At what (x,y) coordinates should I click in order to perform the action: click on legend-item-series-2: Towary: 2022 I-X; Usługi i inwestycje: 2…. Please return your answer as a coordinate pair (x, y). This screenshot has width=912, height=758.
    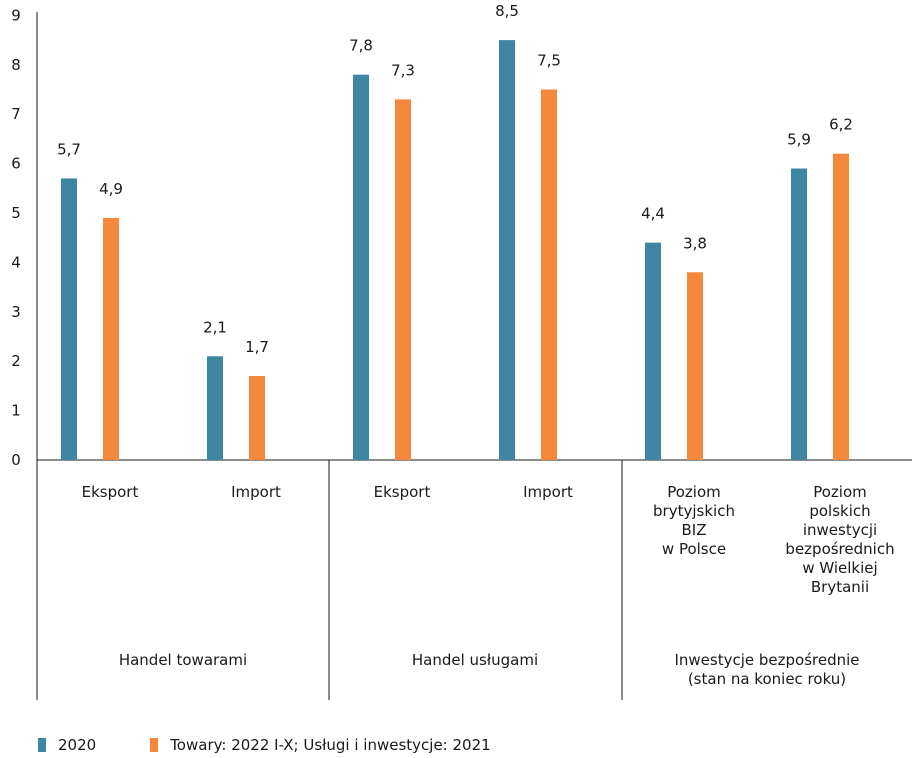
    Looking at the image, I should click on (320, 745).